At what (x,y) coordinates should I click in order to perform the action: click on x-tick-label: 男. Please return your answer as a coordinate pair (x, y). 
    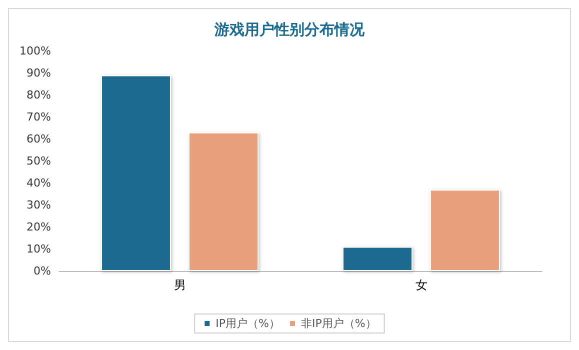
    Looking at the image, I should click on (180, 285).